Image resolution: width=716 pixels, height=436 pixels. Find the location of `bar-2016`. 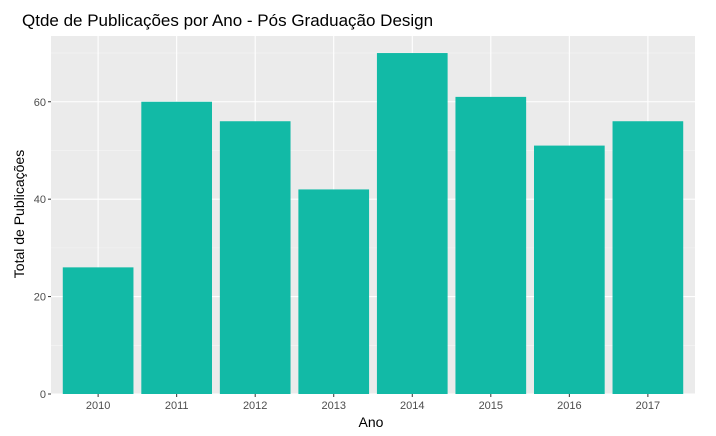

bar-2016 is located at coordinates (569, 269).